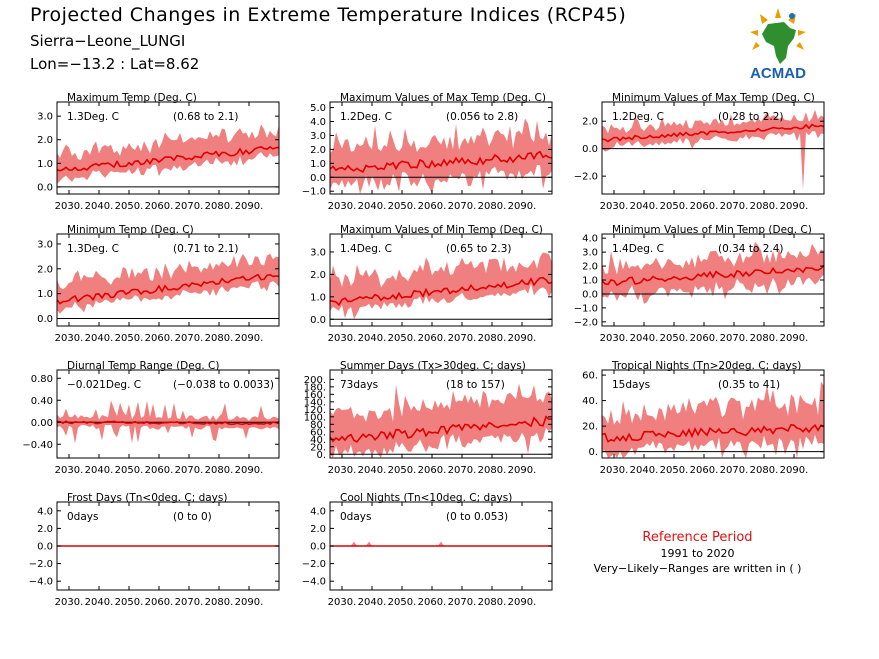 The height and width of the screenshot is (659, 879). I want to click on y-tick-label: 180., so click(315, 387).